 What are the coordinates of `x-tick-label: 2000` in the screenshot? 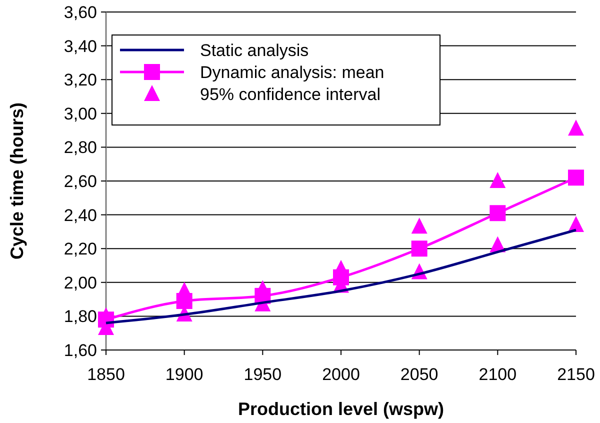 It's located at (341, 374).